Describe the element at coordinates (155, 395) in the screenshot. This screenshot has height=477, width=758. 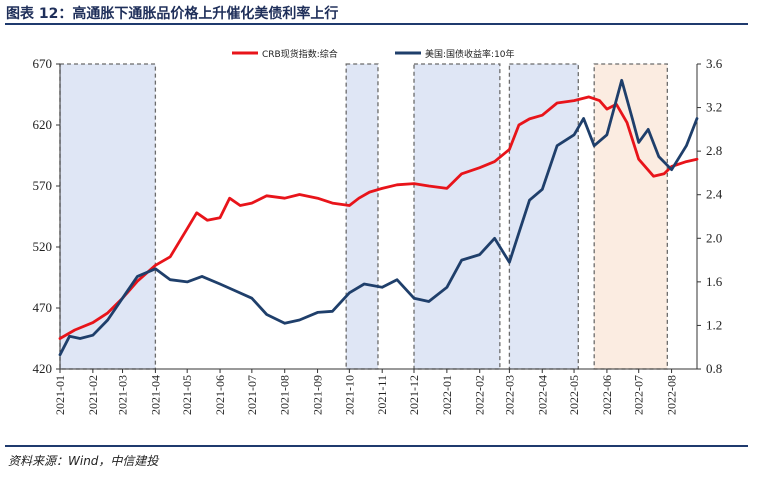
I see `x-tick-label: 2021-04` at that location.